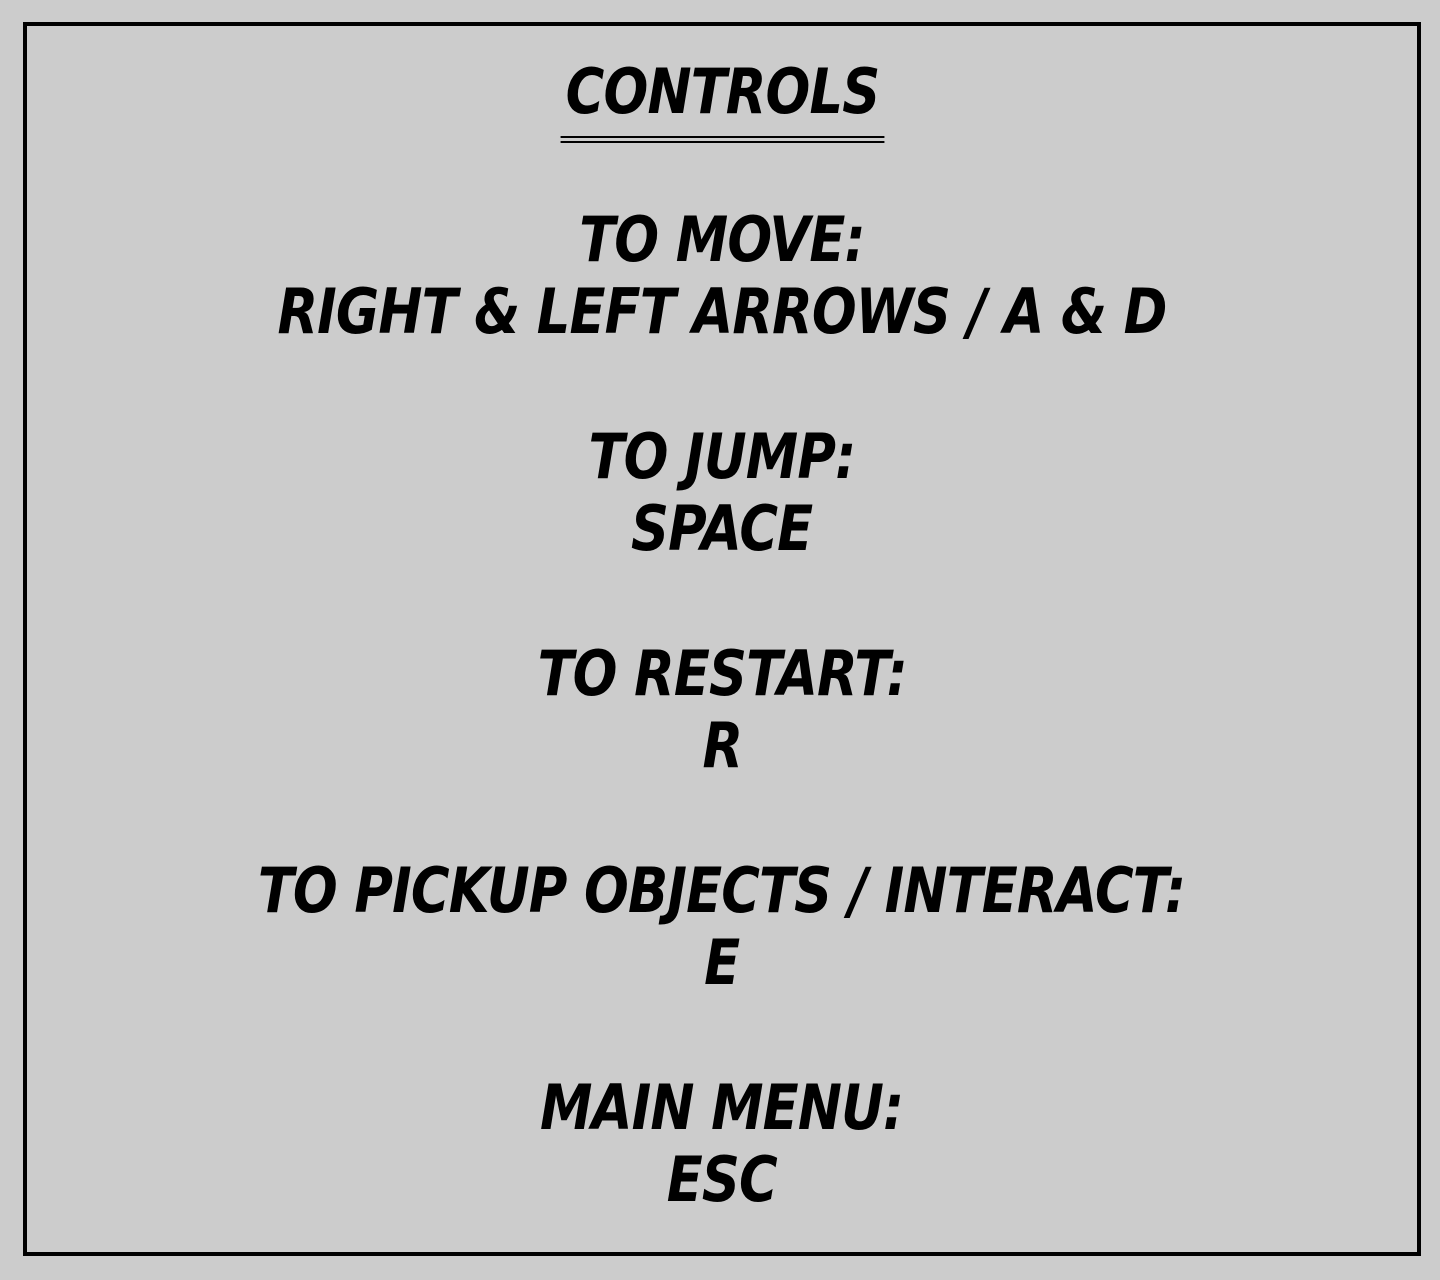 Image resolution: width=1440 pixels, height=1280 pixels. I want to click on restart-keys: R, so click(722, 745).